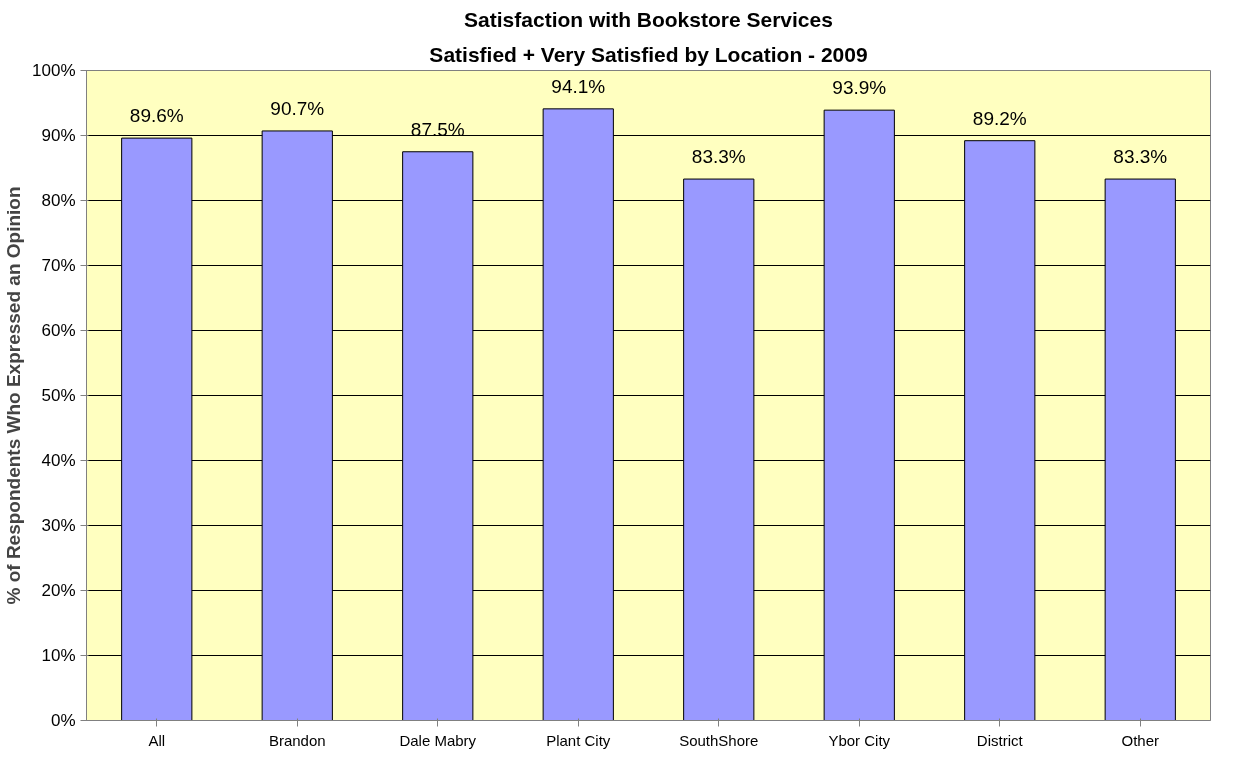 This screenshot has width=1236, height=776. Describe the element at coordinates (1140, 740) in the screenshot. I see `x-tick-label: Other` at that location.